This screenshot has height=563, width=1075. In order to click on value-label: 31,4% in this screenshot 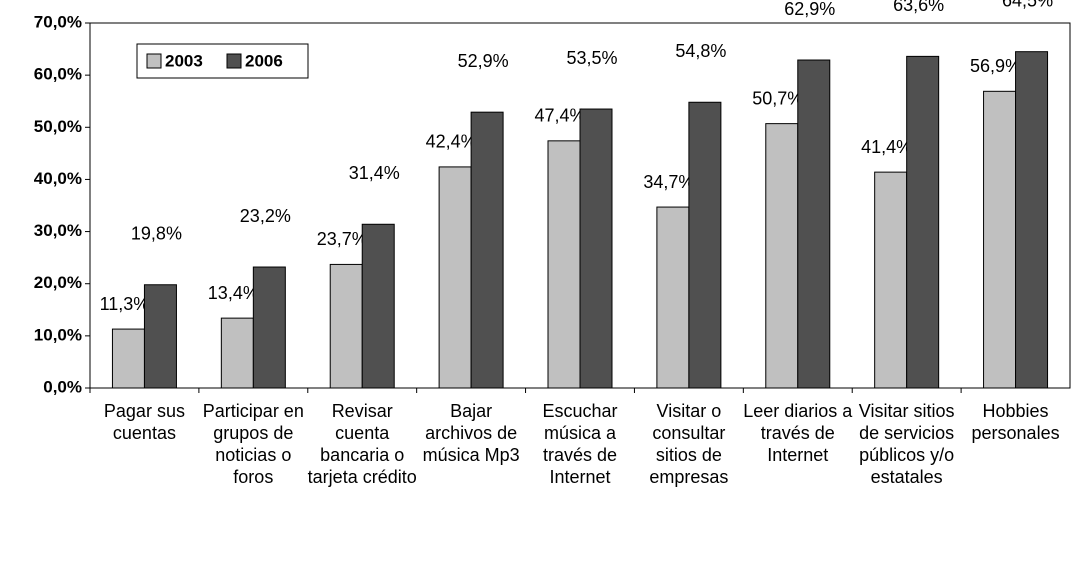, I will do `click(374, 173)`.